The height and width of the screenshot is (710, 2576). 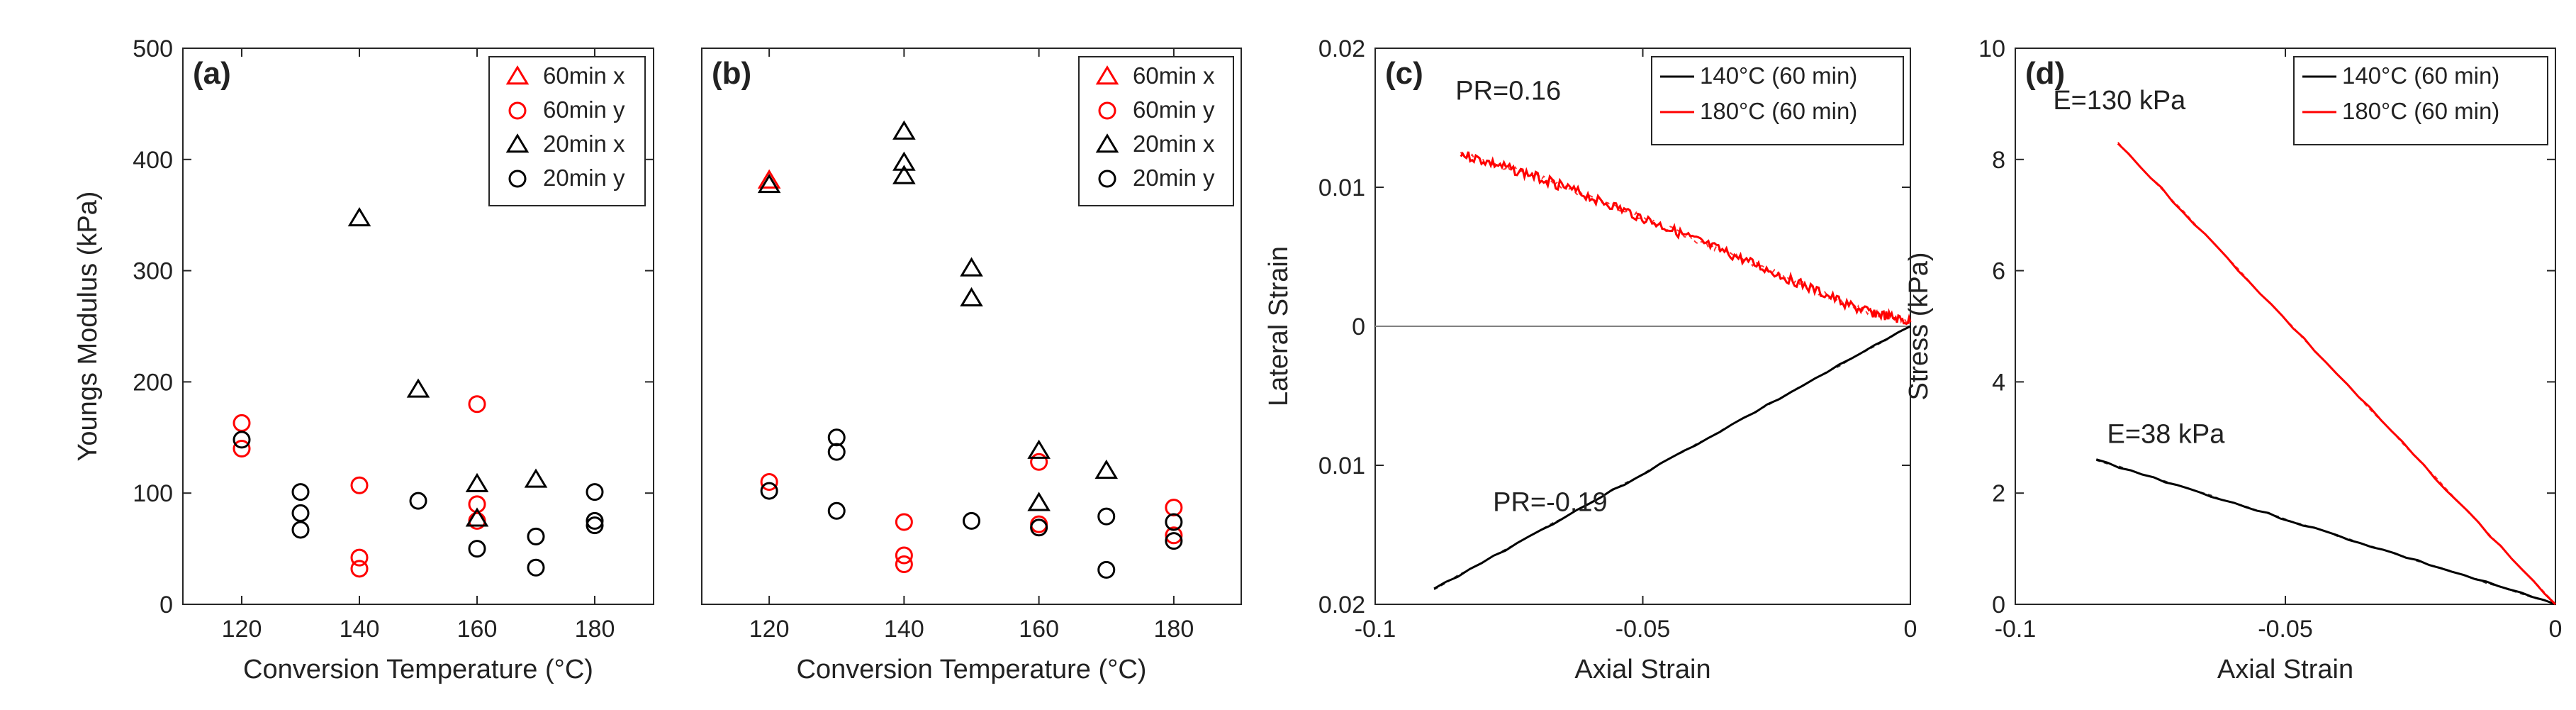 What do you see at coordinates (153, 271) in the screenshot?
I see `y-tick-label: 300` at bounding box center [153, 271].